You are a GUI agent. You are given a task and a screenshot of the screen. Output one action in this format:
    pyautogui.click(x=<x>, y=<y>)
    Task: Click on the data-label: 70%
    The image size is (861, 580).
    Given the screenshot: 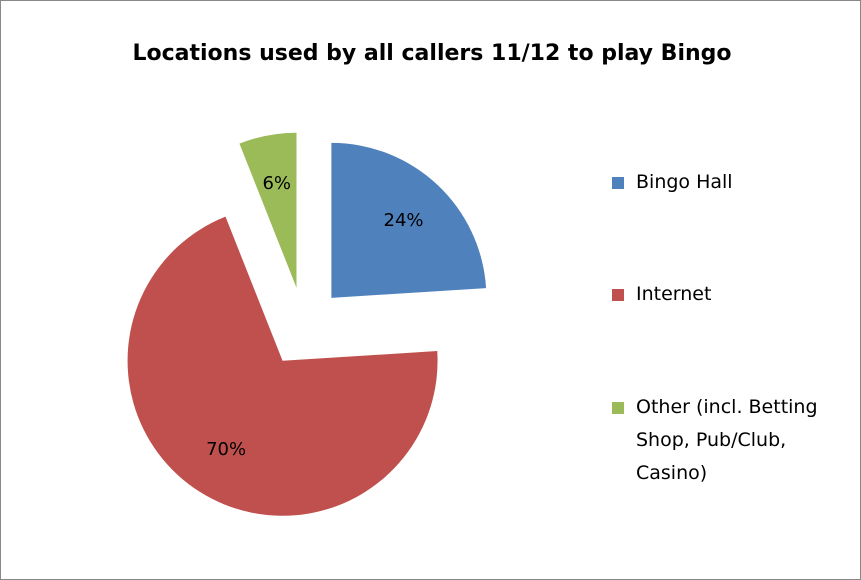 What is the action you would take?
    pyautogui.click(x=226, y=449)
    